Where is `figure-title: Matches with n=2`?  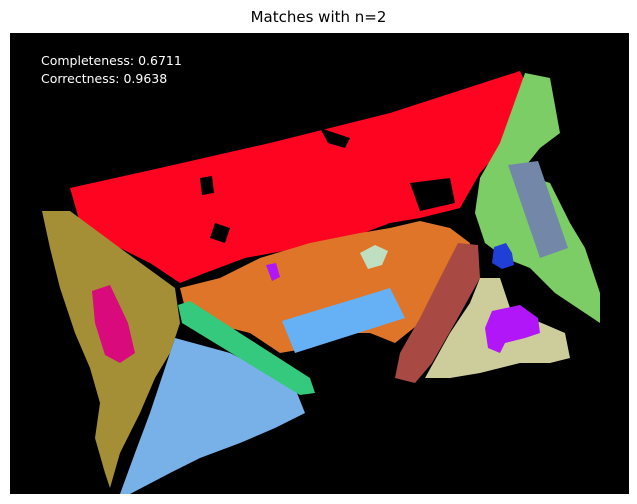
figure-title: Matches with n=2 is located at coordinates (318, 17).